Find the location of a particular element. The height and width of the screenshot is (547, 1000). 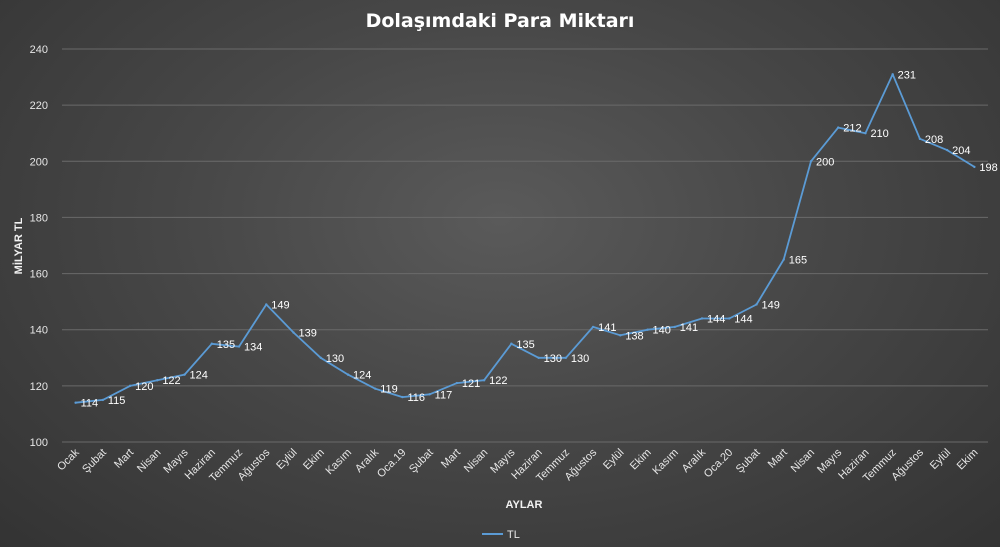

data-label: 204 is located at coordinates (961, 151).